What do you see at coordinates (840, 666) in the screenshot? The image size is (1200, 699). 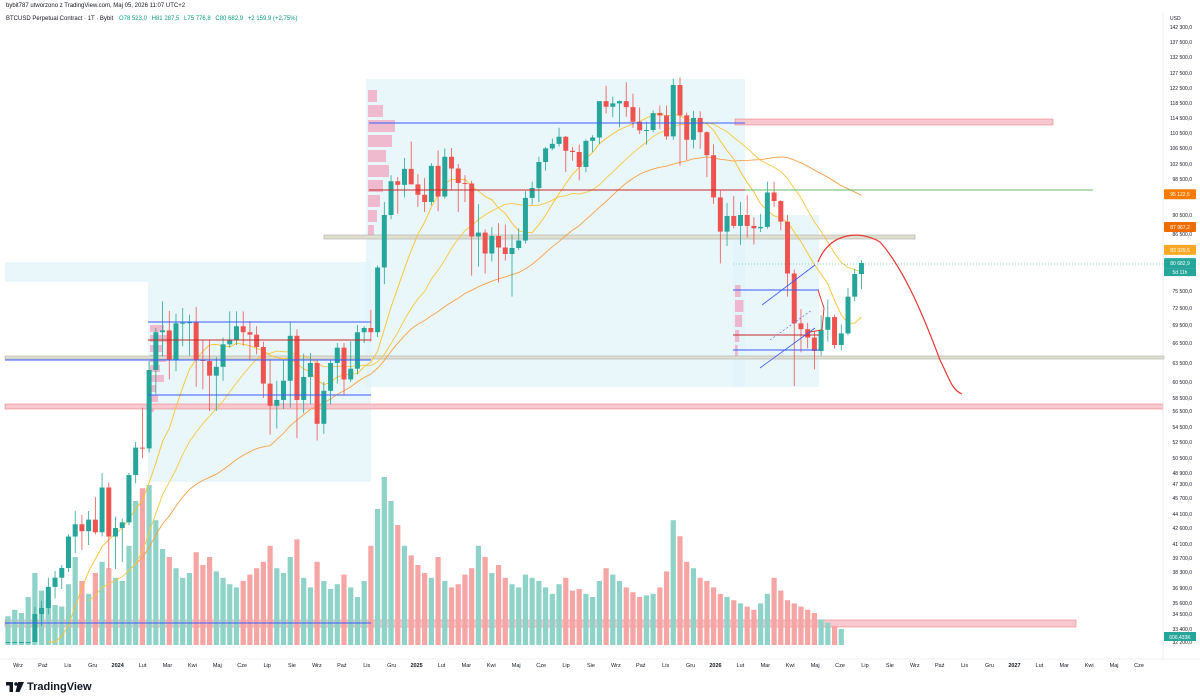 I see `time-axis-label: Cze` at bounding box center [840, 666].